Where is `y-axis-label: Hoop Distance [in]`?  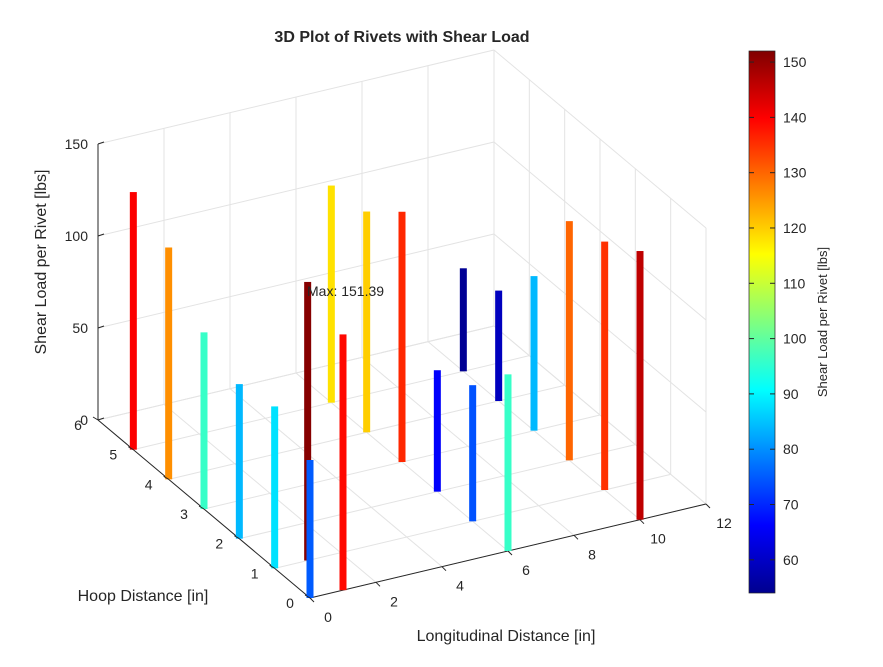
y-axis-label: Hoop Distance [in] is located at coordinates (143, 596).